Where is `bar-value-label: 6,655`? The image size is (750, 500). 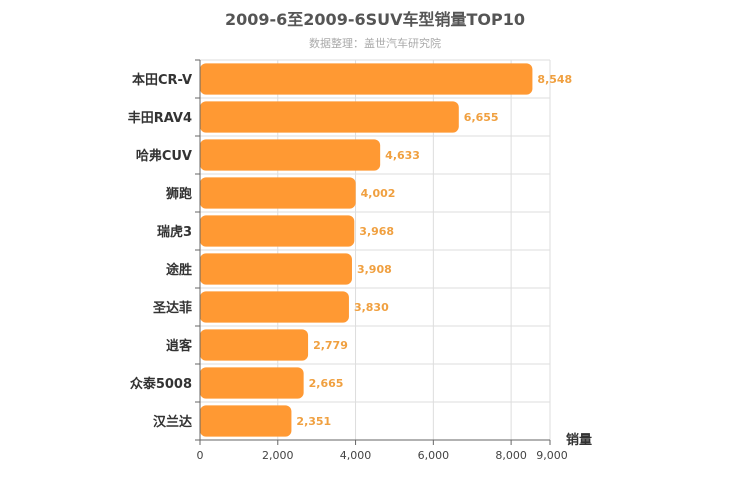
bar-value-label: 6,655 is located at coordinates (481, 117).